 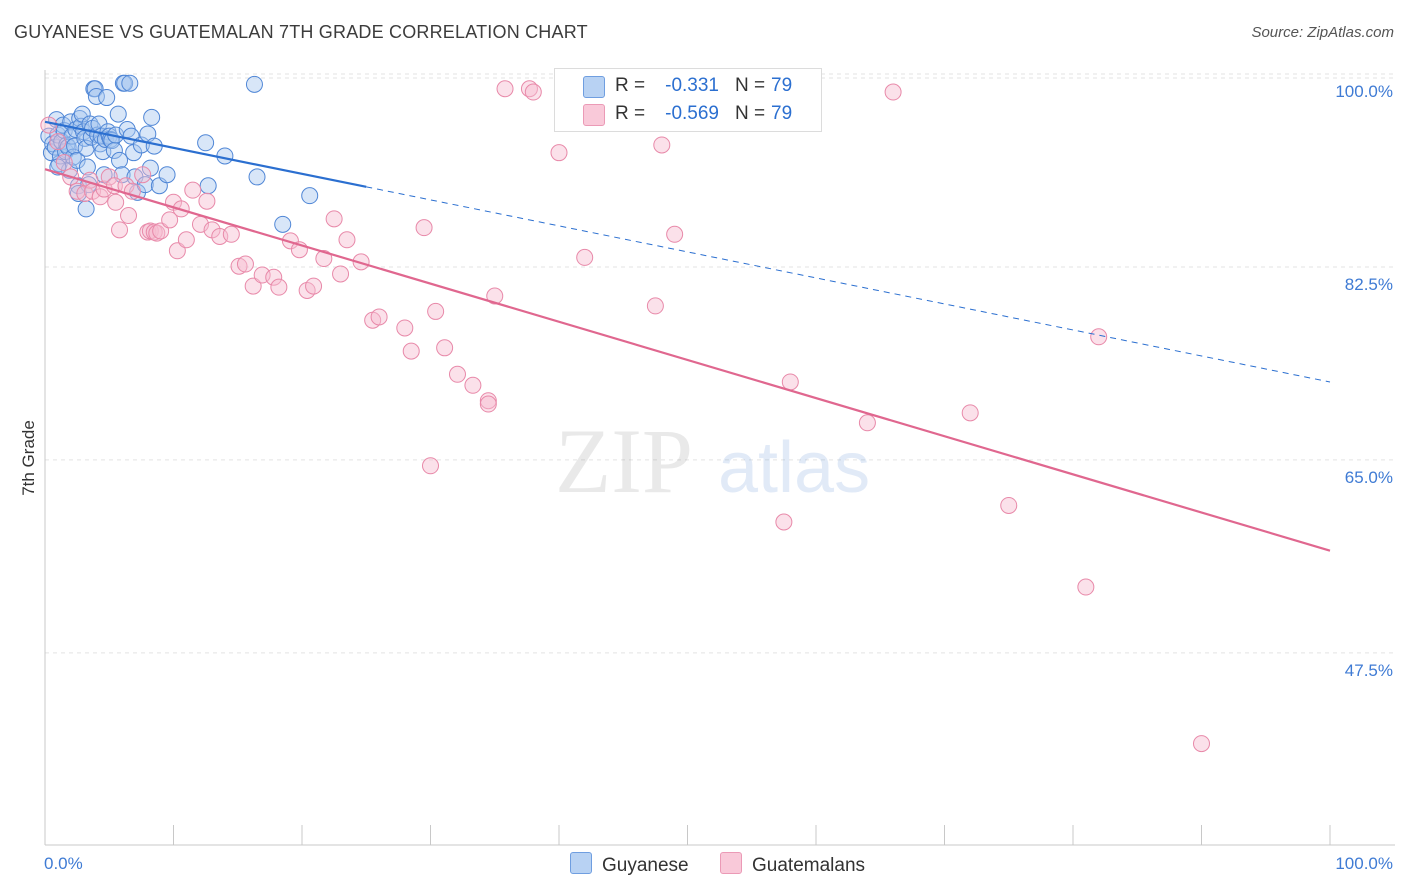 I want to click on legend-item-guatemalans: Guatemalans, so click(x=792, y=864).